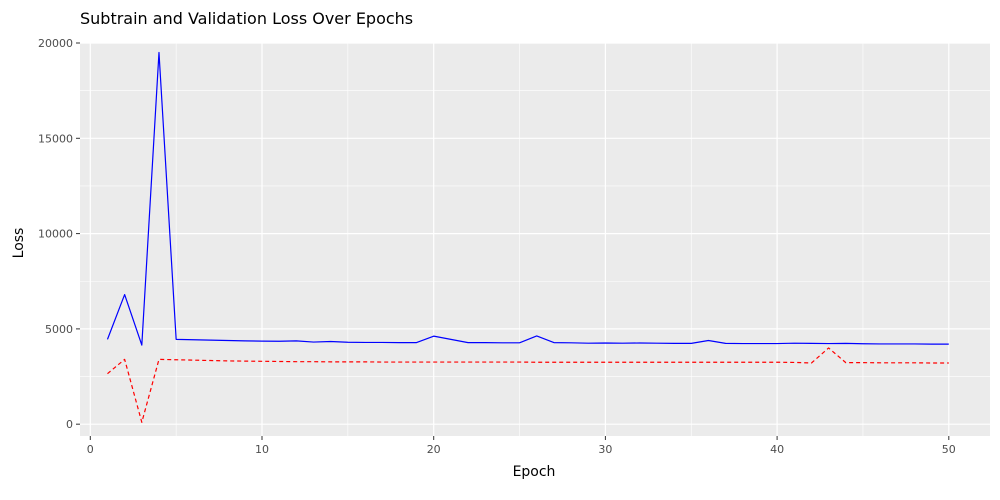 This screenshot has width=1000, height=500. I want to click on x-tick-label: 30, so click(605, 449).